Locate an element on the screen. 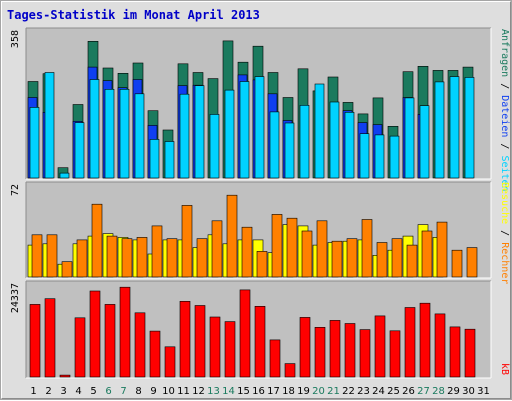 This screenshot has width=512, height=401. x-tick-label-day-11: 11 is located at coordinates (183, 391).